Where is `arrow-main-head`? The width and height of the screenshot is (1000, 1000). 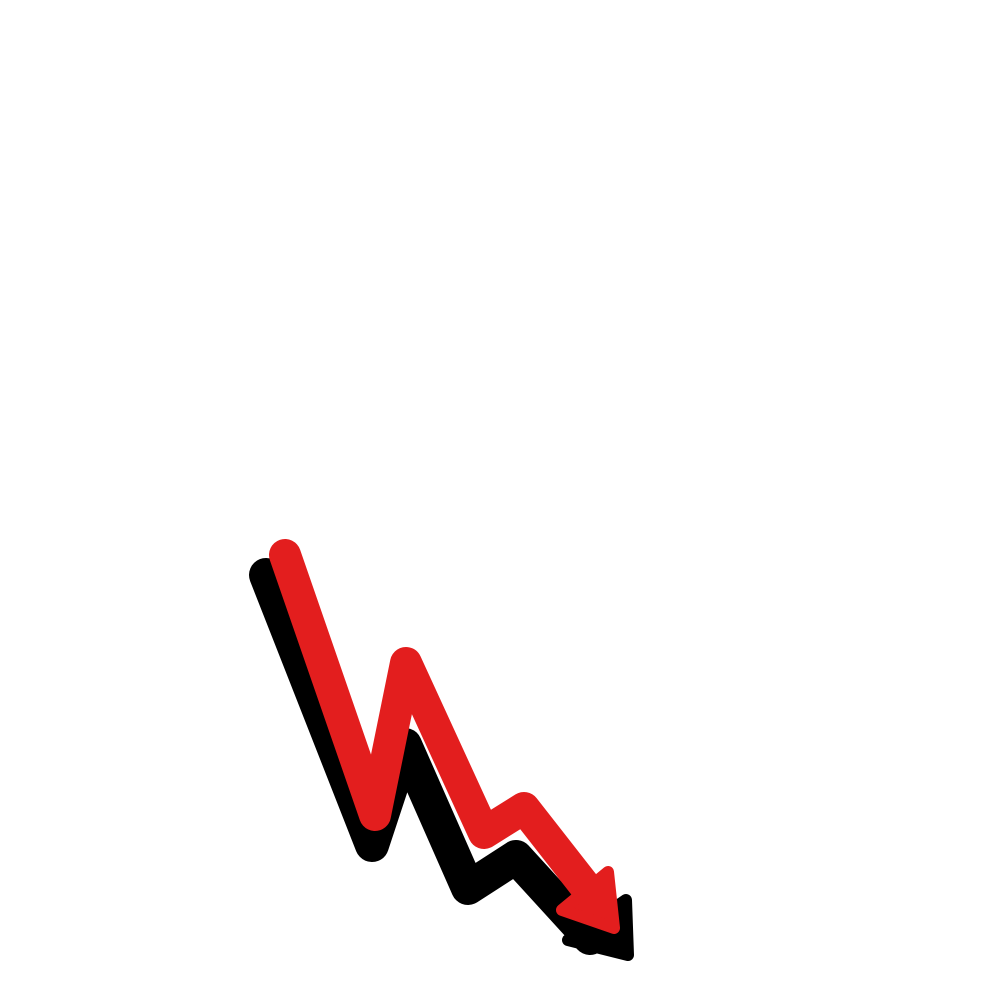
arrow-main-head is located at coordinates (588, 900).